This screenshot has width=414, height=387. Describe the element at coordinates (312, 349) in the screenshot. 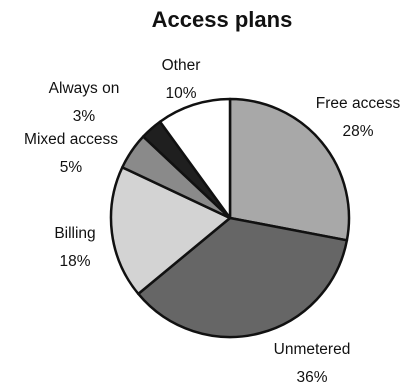

I see `slice-label-unmetered: Unmetered` at that location.